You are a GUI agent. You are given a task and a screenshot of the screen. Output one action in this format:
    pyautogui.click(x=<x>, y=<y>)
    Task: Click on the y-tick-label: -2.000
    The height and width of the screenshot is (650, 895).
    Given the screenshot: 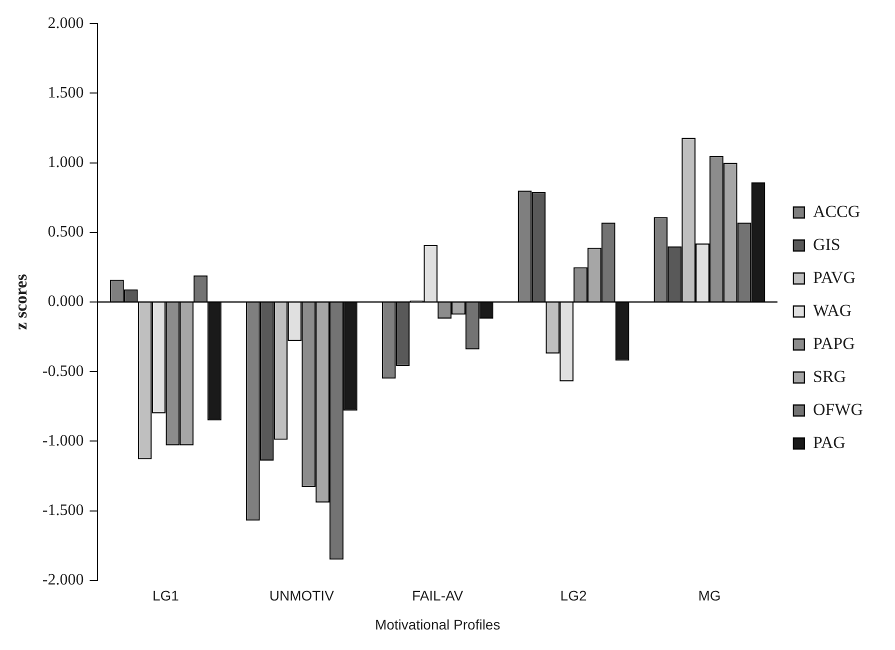 What is the action you would take?
    pyautogui.click(x=63, y=580)
    